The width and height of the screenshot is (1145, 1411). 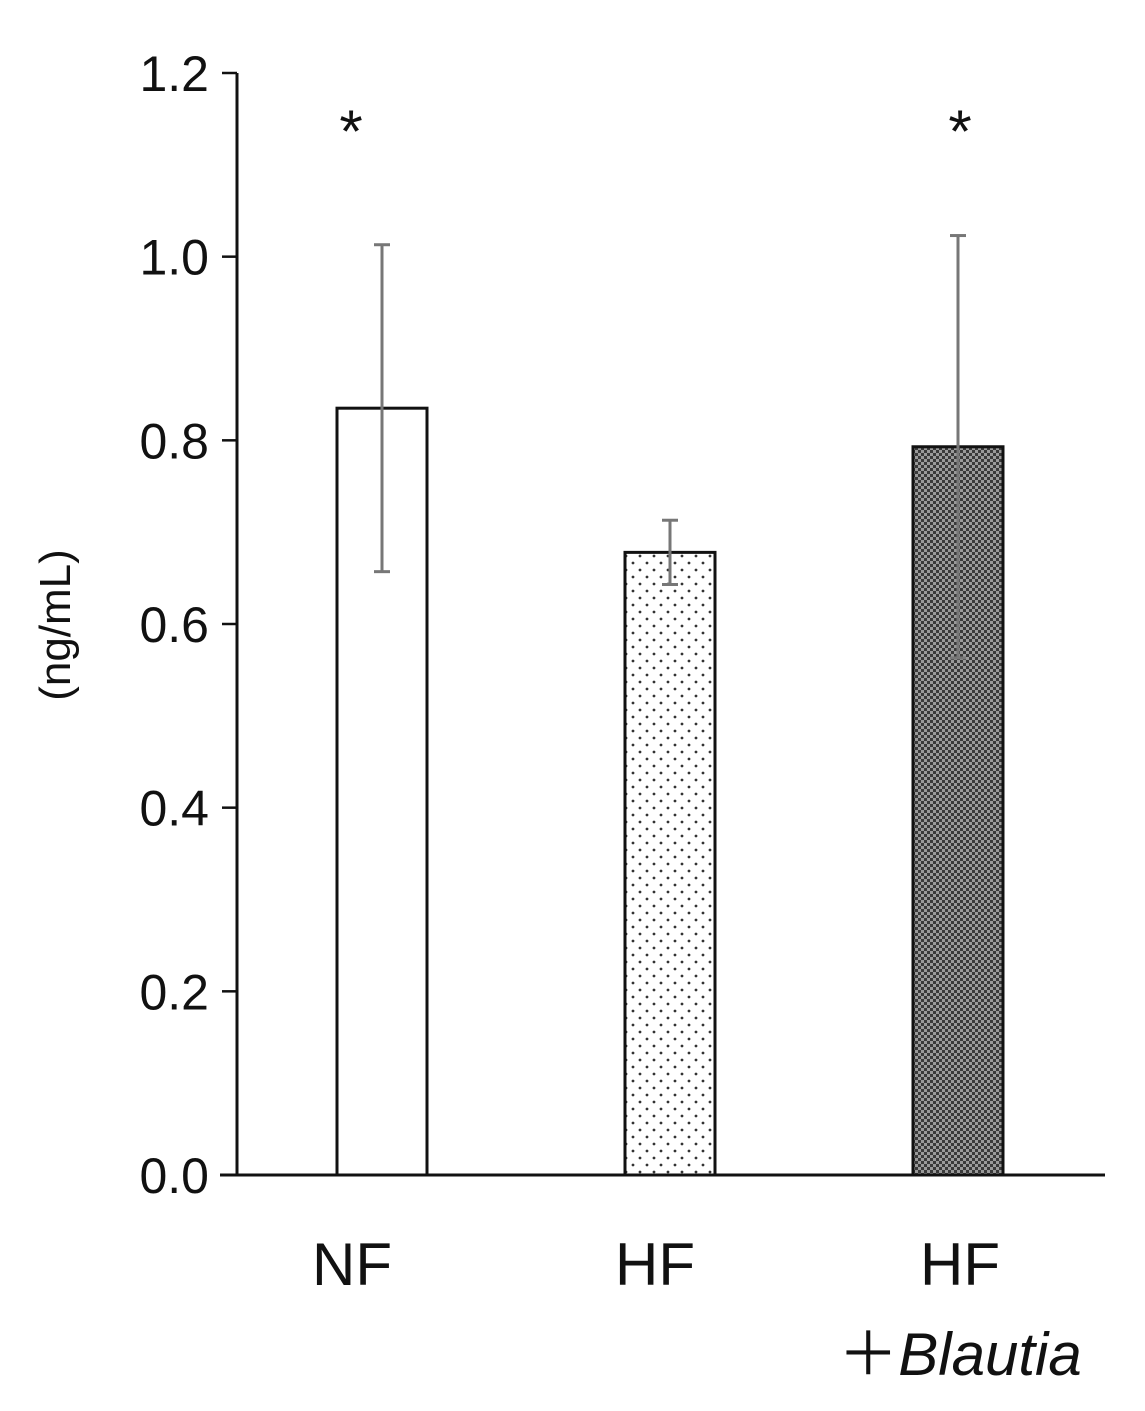 I want to click on y-axis-title: (ng/mL), so click(x=55, y=625).